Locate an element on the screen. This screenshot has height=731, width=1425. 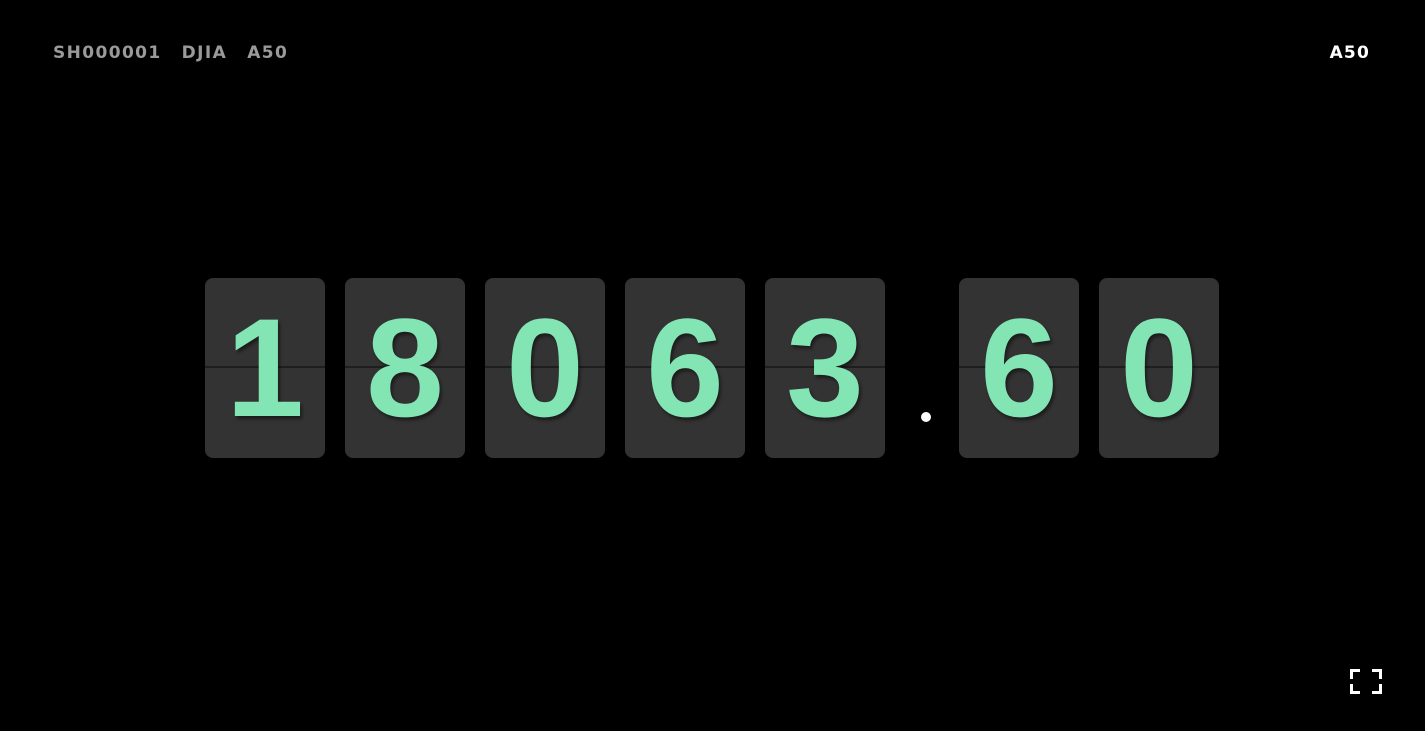
nav-item-djia: DJIA is located at coordinates (204, 53).